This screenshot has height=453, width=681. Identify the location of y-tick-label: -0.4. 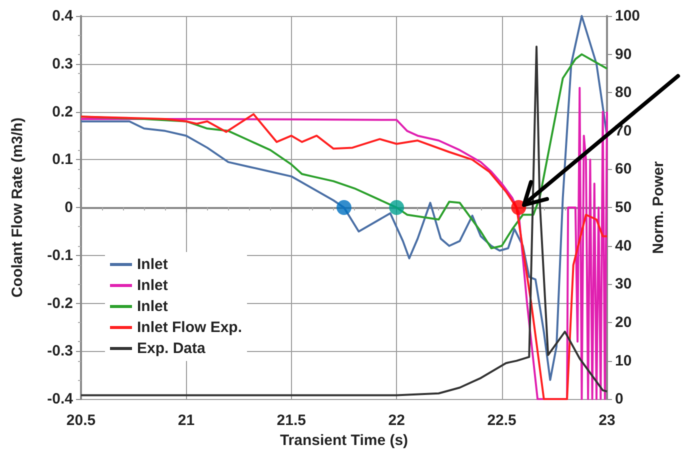
(60, 399).